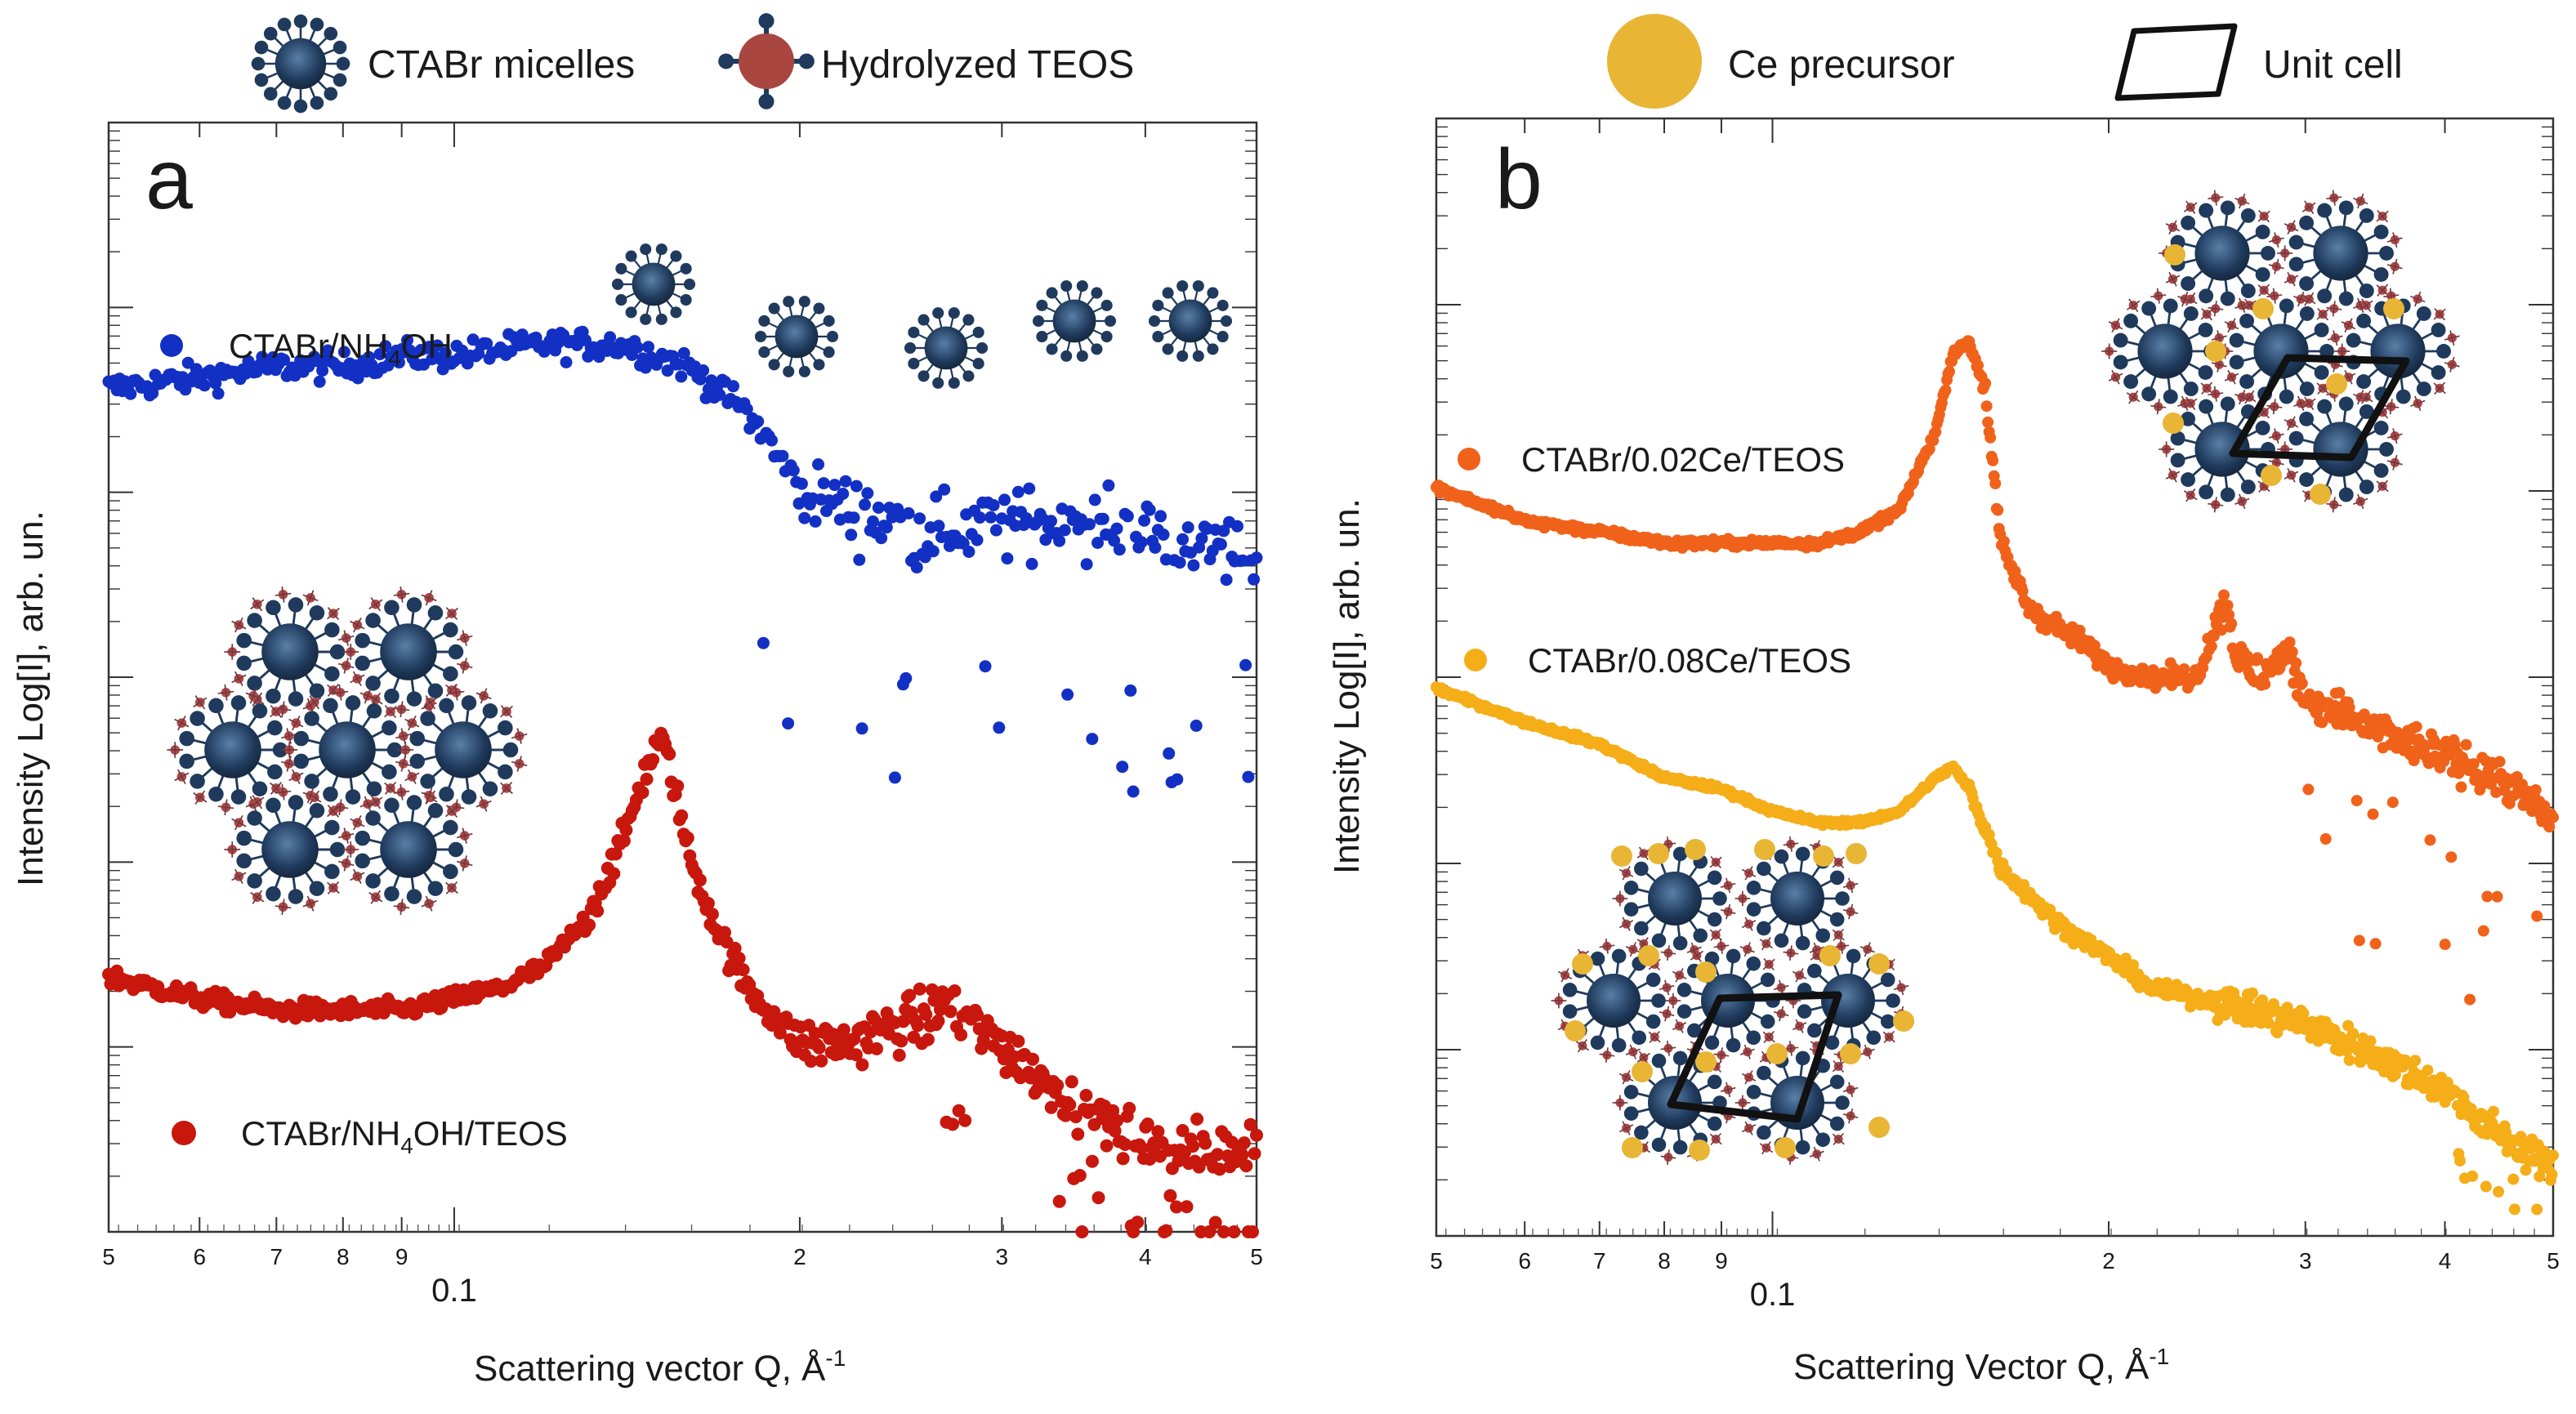 This screenshot has width=2576, height=1414. What do you see at coordinates (767, 61) in the screenshot?
I see `teos-icon` at bounding box center [767, 61].